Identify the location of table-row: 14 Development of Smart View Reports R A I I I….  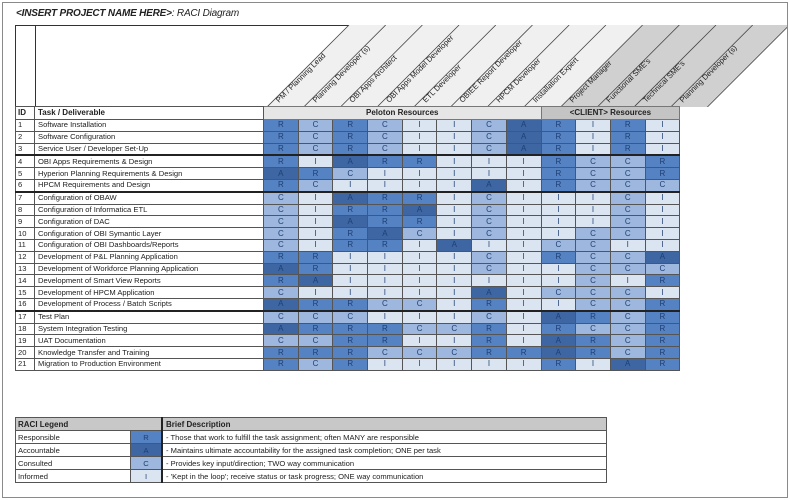
(348, 281).